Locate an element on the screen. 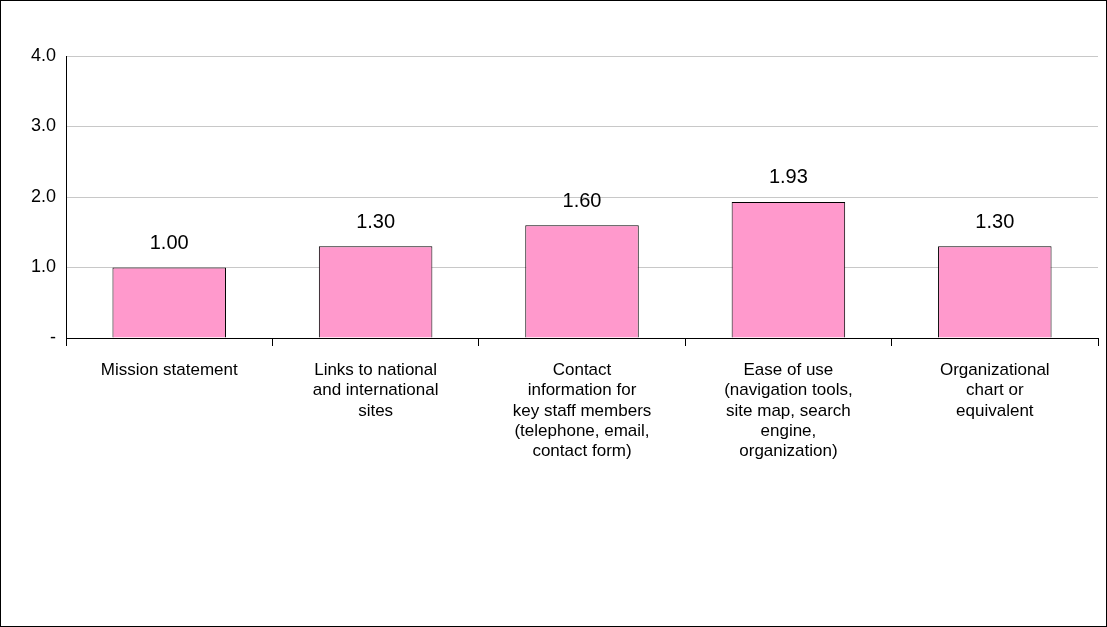 The height and width of the screenshot is (627, 1107). y-tick-label: - is located at coordinates (53, 336).